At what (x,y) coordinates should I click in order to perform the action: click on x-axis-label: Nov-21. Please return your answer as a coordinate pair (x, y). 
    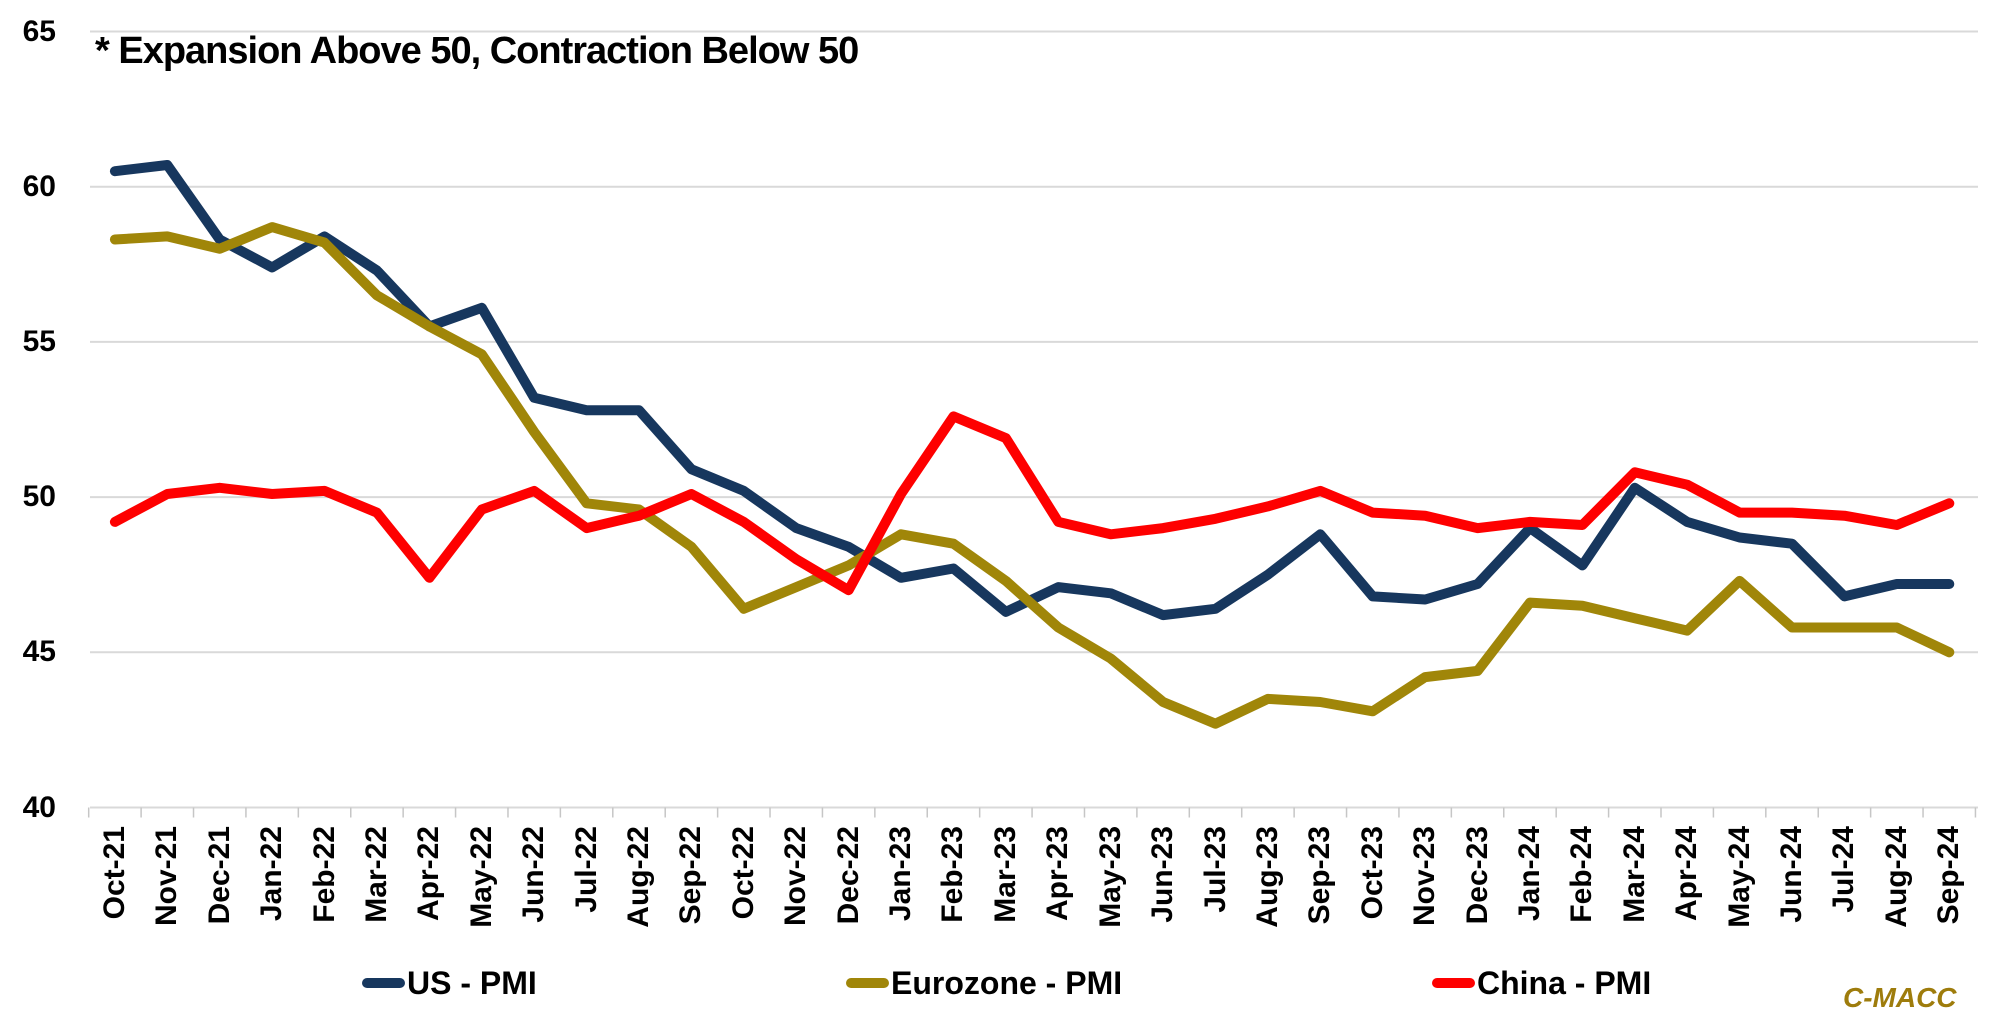
    Looking at the image, I should click on (167, 876).